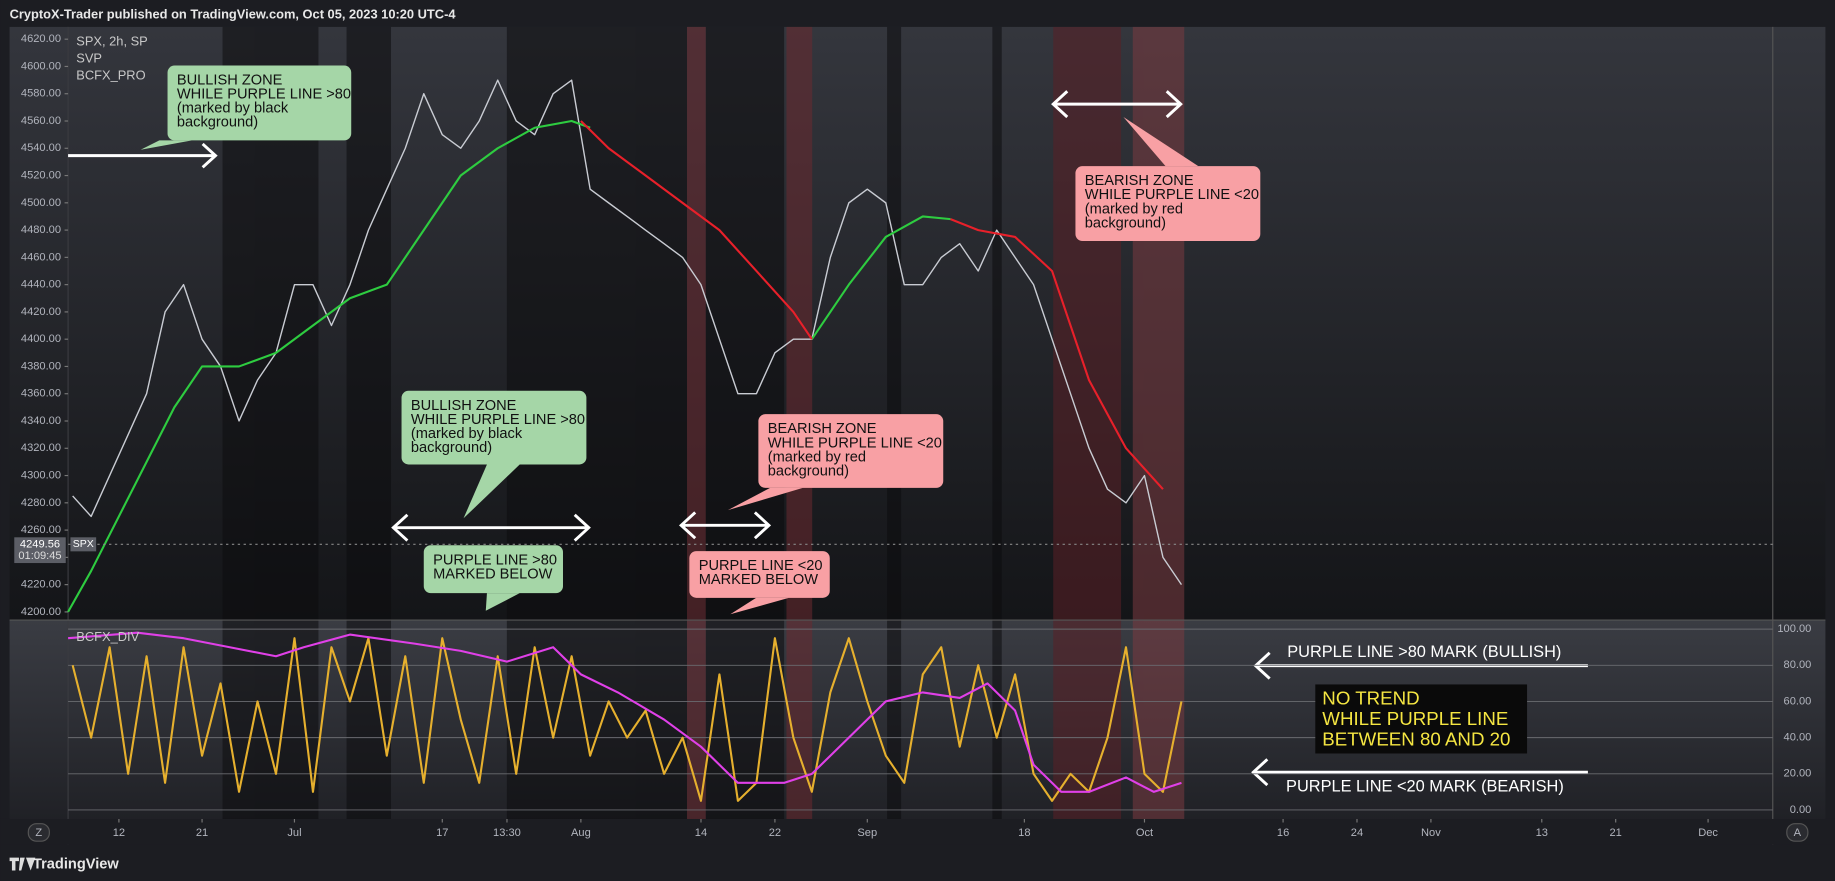 The image size is (1835, 881). Describe the element at coordinates (917, 831) in the screenshot. I see `time-axis` at that location.